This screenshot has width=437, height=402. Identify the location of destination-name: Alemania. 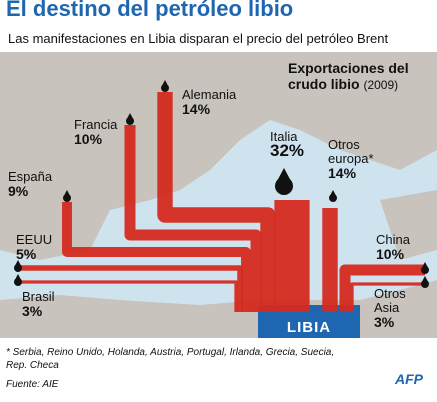
(209, 94).